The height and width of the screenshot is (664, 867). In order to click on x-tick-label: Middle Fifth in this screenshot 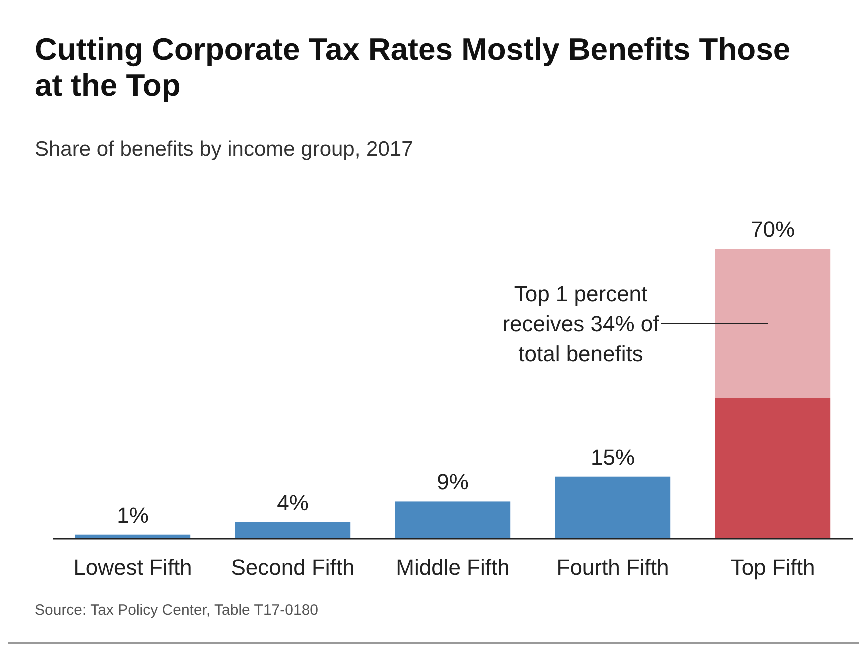, I will do `click(453, 567)`.